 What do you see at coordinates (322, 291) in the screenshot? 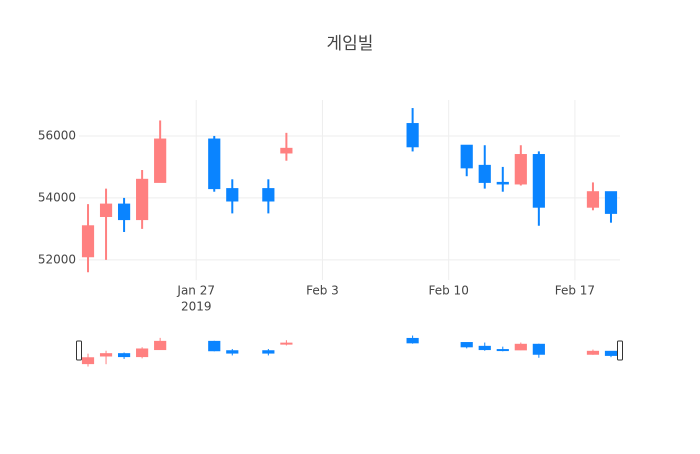
I see `x-tick-label: Feb 3` at bounding box center [322, 291].